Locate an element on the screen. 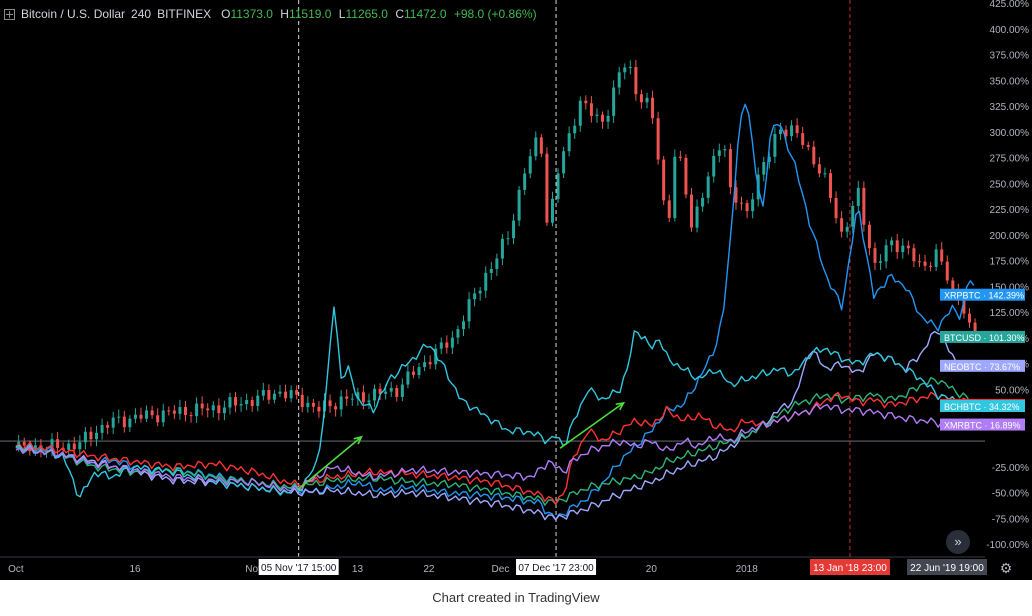 The width and height of the screenshot is (1032, 616). x-tick-label: 2018 is located at coordinates (747, 569).